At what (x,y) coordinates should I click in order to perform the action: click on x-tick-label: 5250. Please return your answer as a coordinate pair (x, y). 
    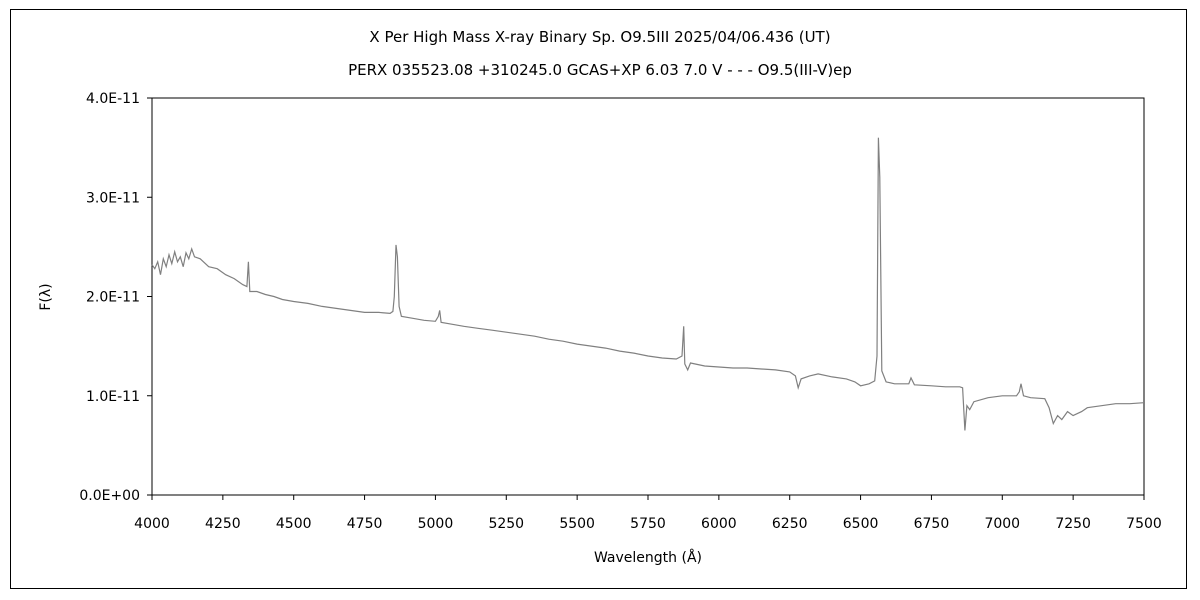
    Looking at the image, I should click on (506, 524).